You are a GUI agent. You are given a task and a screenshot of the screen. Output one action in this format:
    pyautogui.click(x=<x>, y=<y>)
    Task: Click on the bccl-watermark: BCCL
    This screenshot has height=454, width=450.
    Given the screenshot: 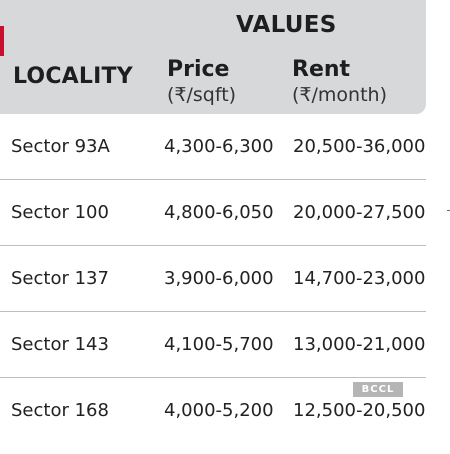 What is the action you would take?
    pyautogui.click(x=378, y=389)
    